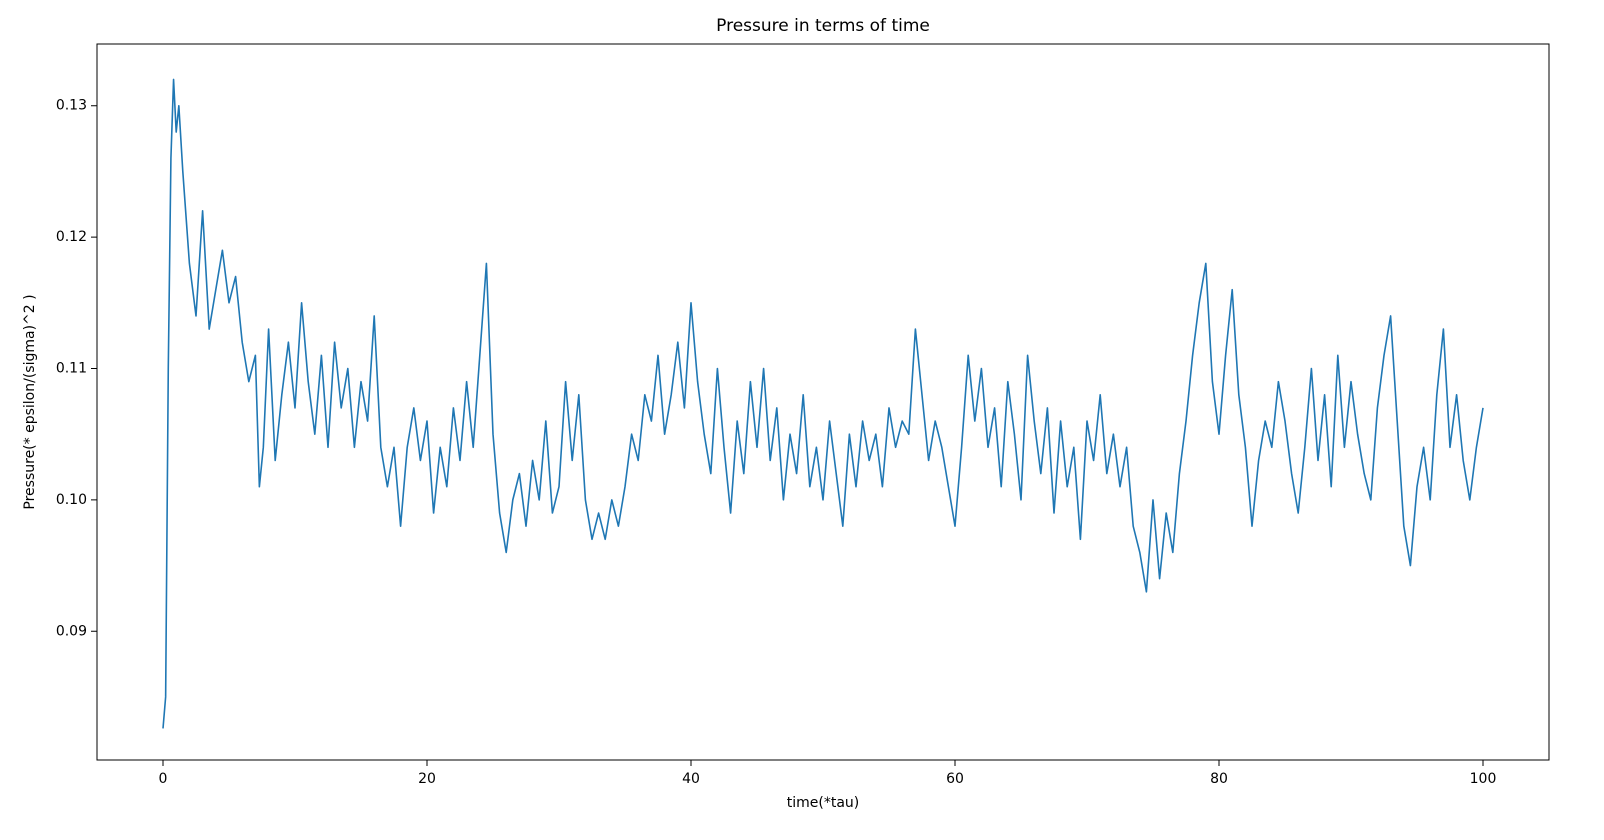 This screenshot has height=840, width=1604. I want to click on y-tick-label: 0.13, so click(71, 106).